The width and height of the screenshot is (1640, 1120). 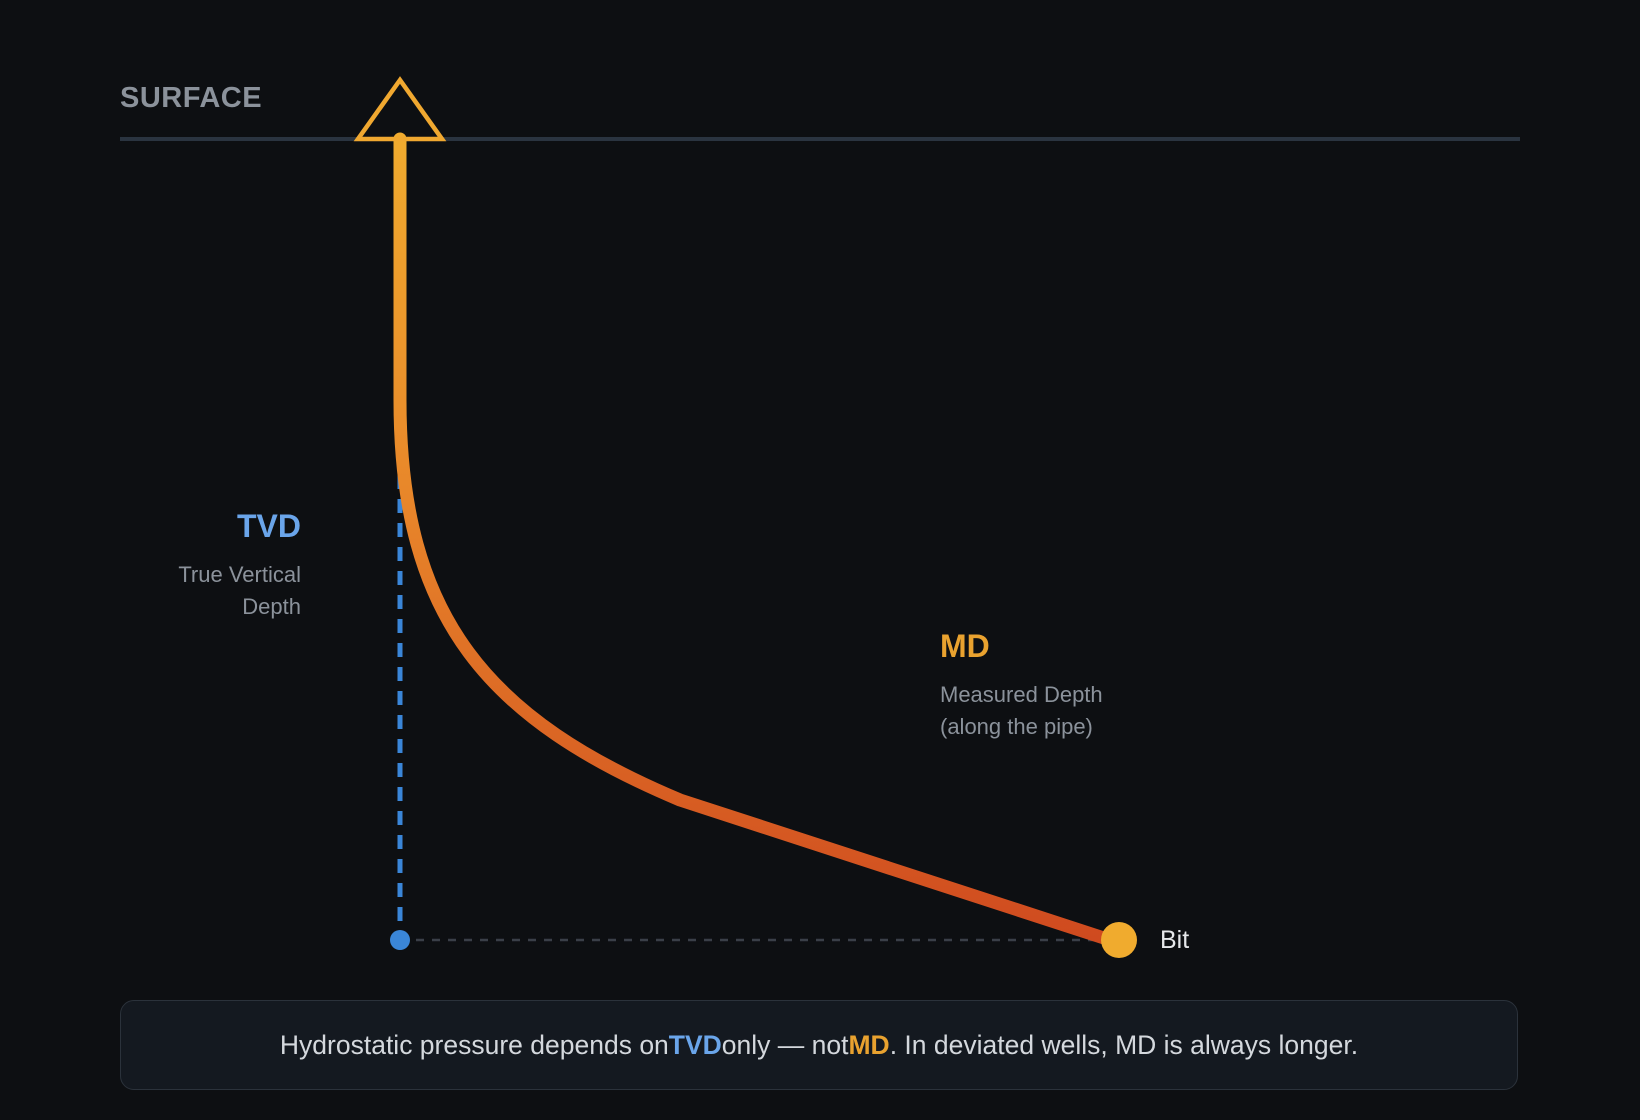 I want to click on footnote-tvd: TVD, so click(x=695, y=1044).